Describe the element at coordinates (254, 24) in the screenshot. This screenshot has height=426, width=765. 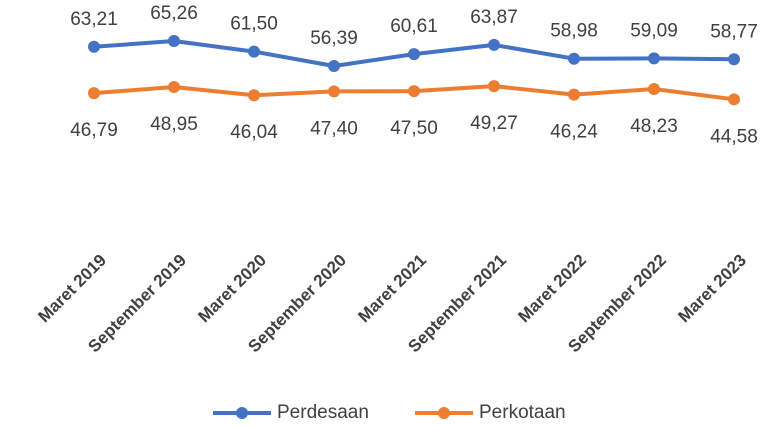
I see `data-label: 61,50` at that location.